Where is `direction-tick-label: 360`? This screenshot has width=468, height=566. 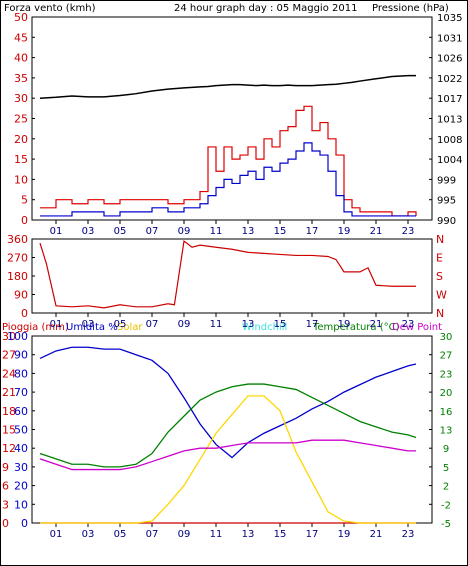 direction-tick-label: 360 is located at coordinates (17, 239).